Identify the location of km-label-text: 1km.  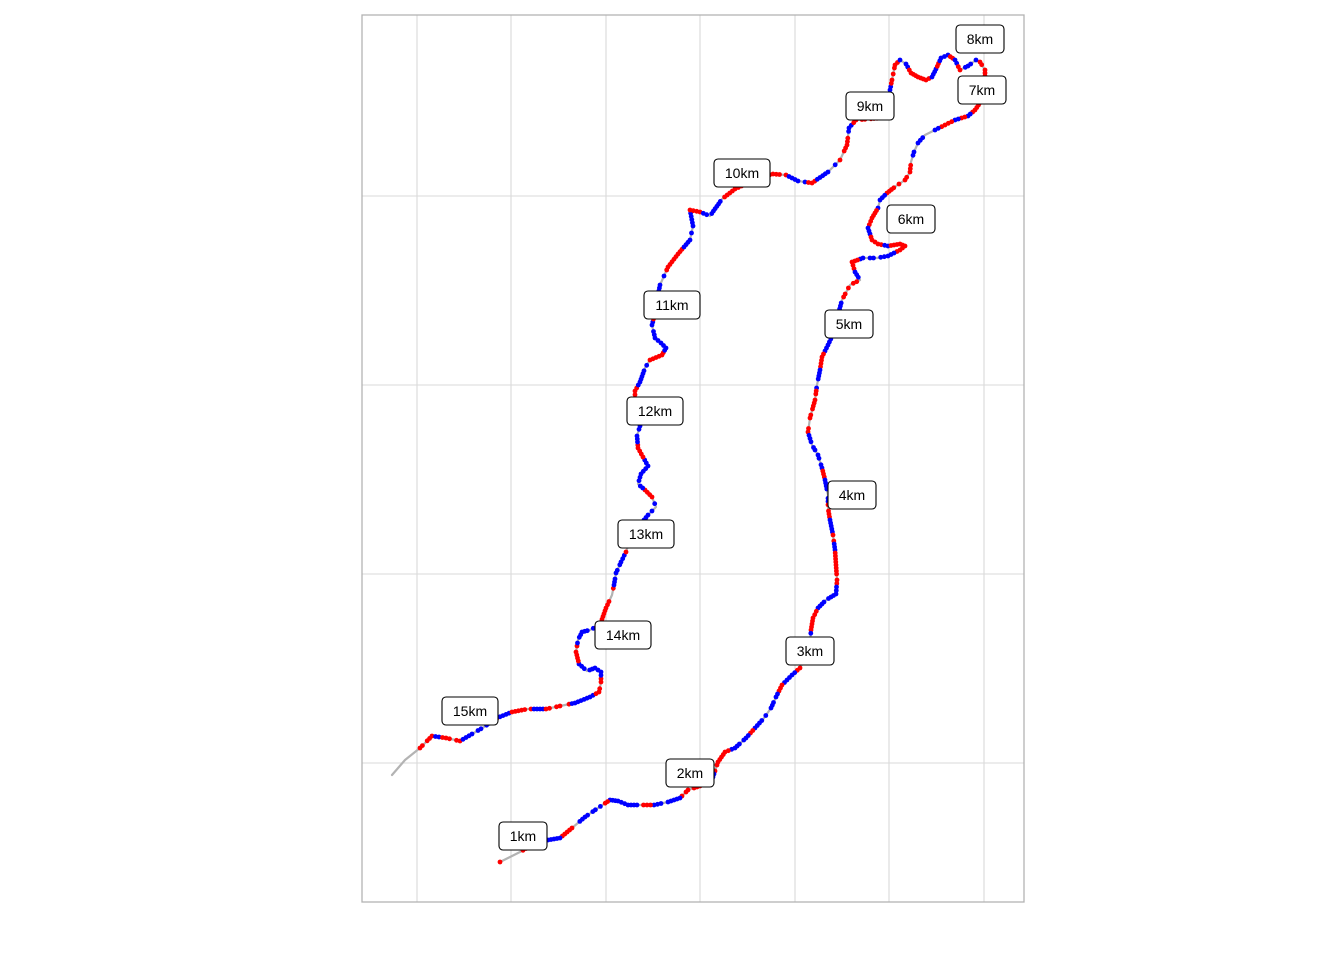
(523, 836).